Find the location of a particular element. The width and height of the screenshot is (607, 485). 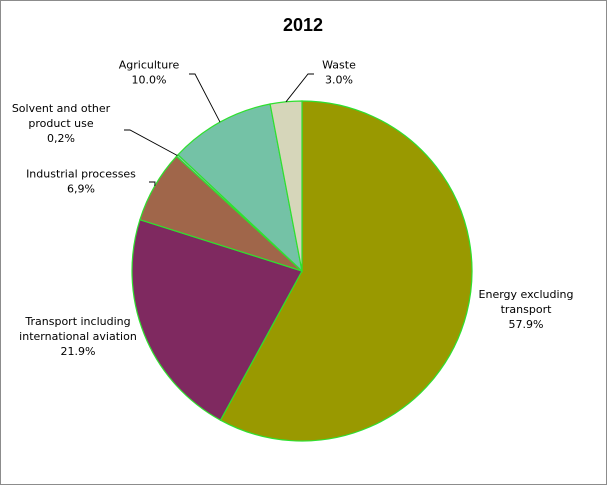

slice-value-label: 6,9% is located at coordinates (81, 189).